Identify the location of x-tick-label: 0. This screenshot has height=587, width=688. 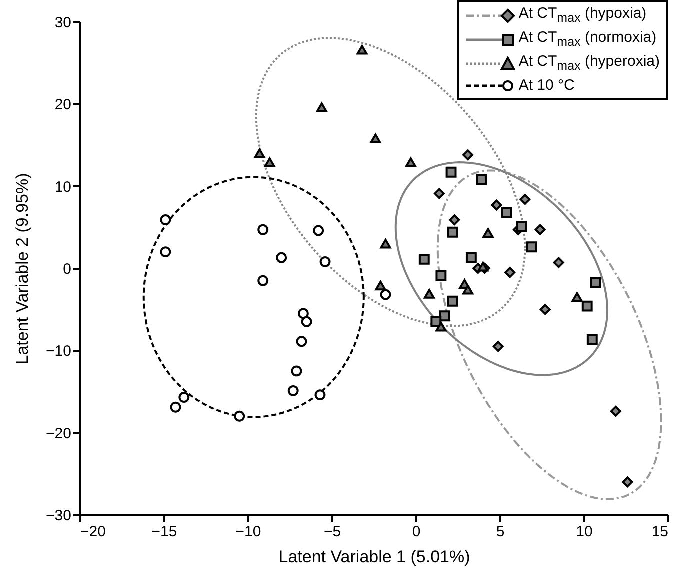
(416, 532).